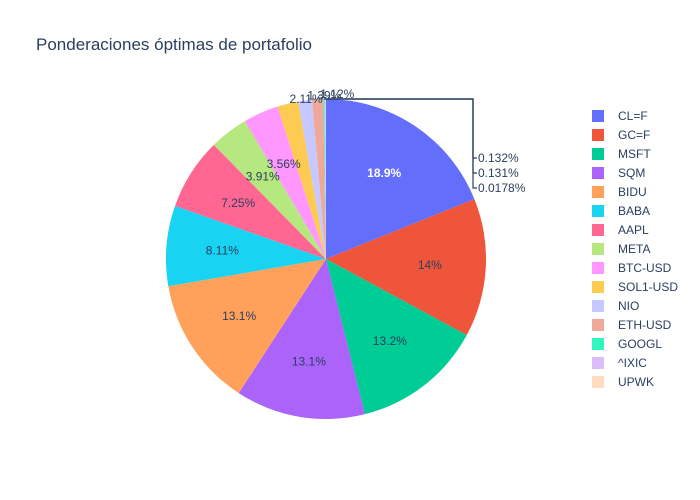 The image size is (700, 500). I want to click on pie-slice-aapl, so click(250, 201).